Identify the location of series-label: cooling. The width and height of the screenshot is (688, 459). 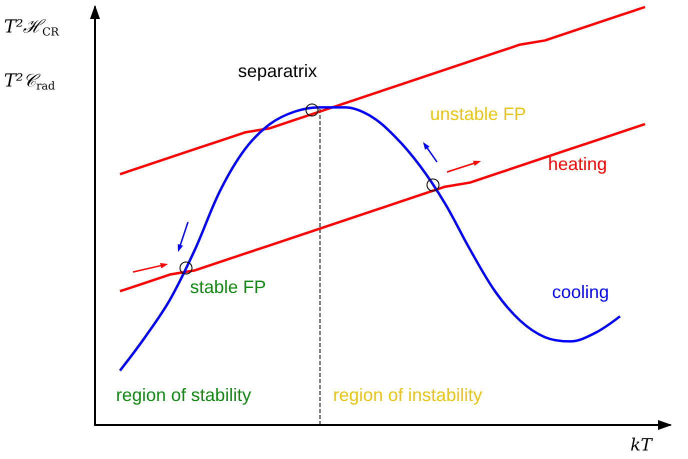
(581, 292).